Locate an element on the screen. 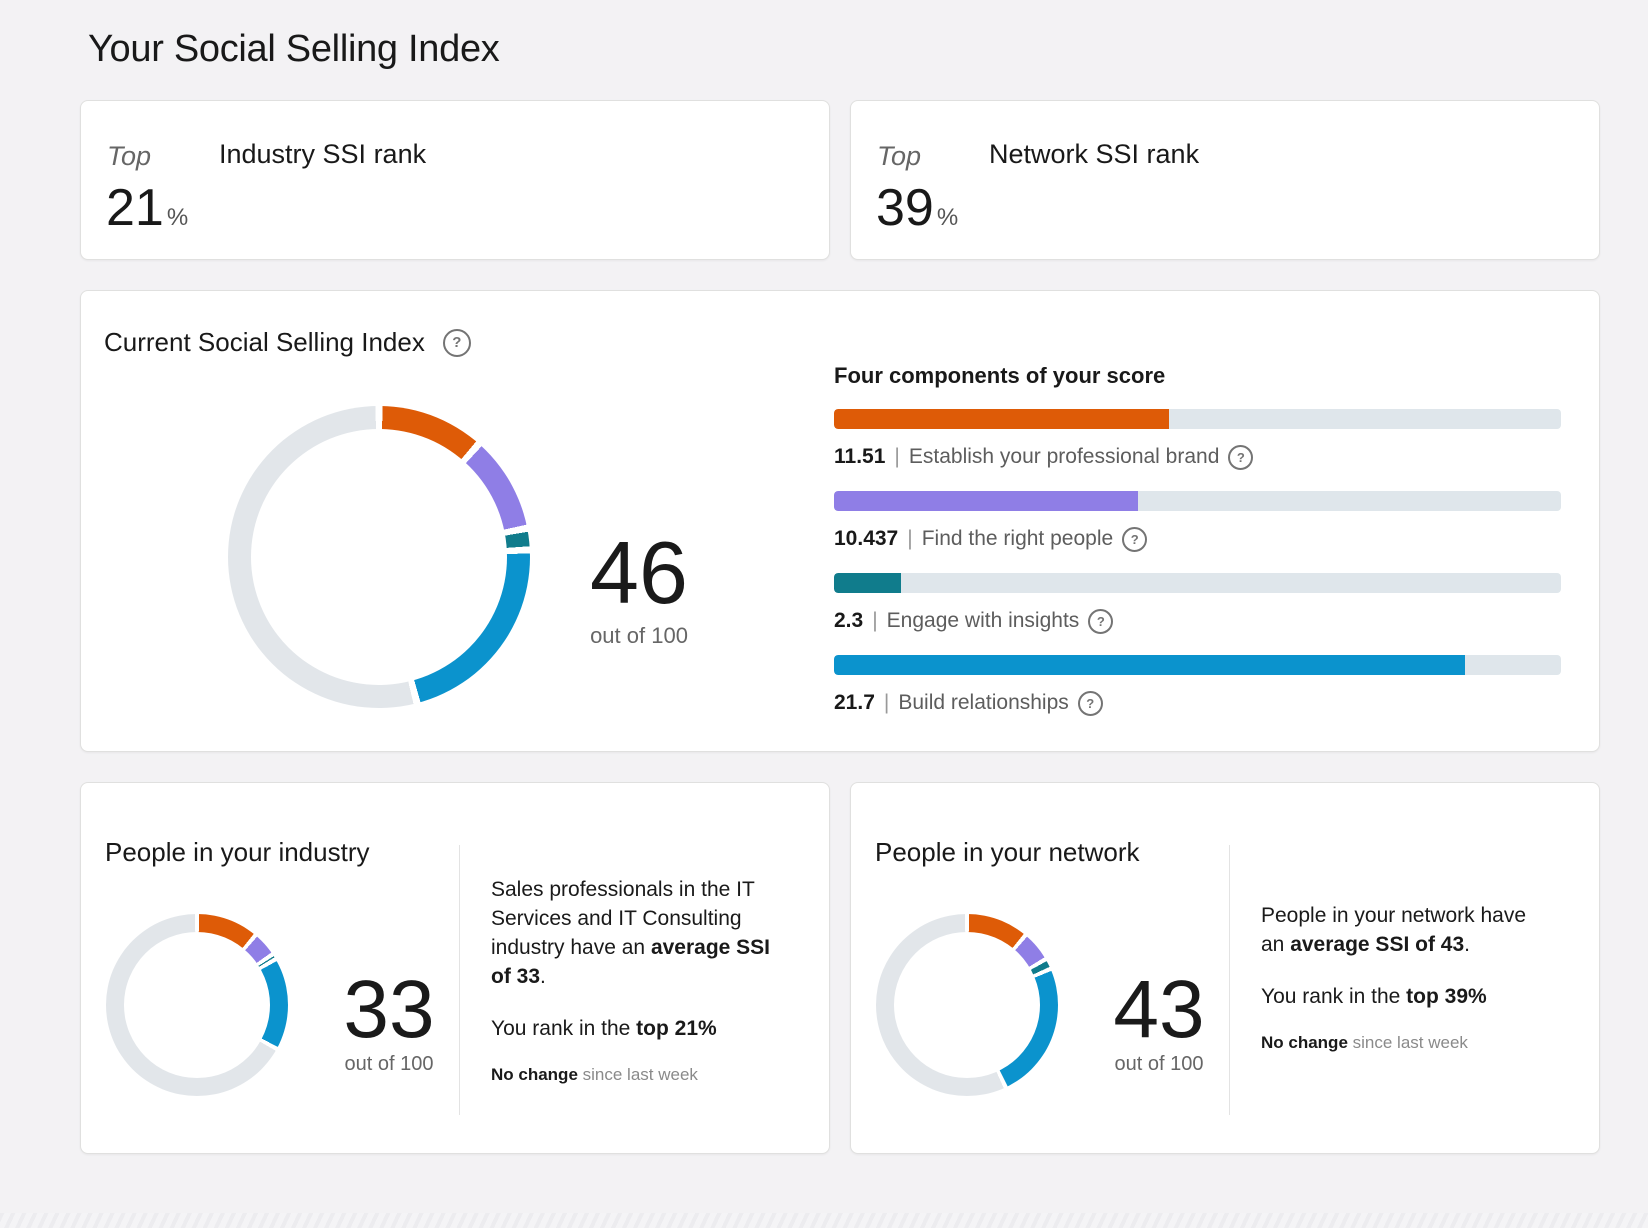  network-score-block: 43 out of 100 is located at coordinates (1159, 1022).